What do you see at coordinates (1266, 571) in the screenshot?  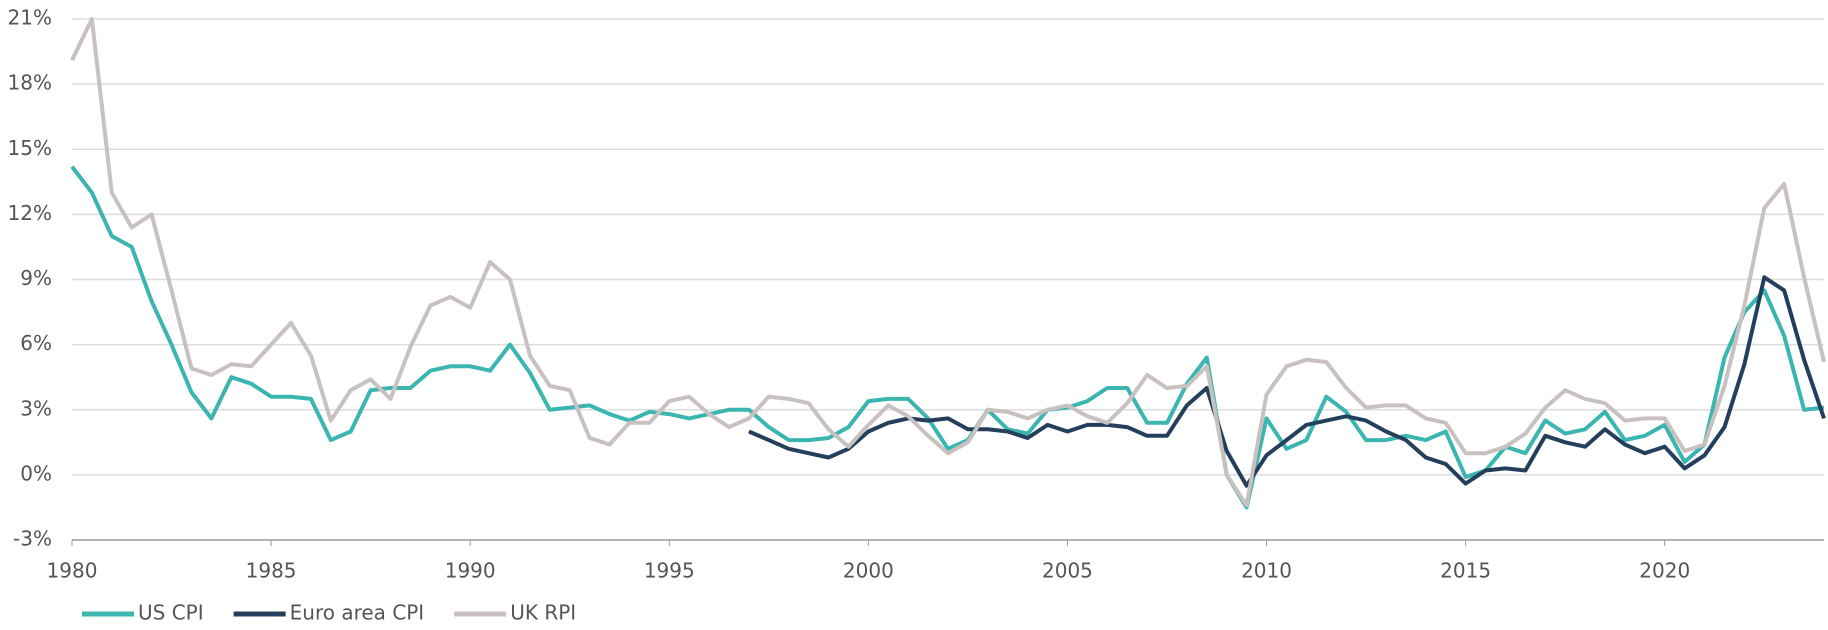 I see `x-tick-label: 2010` at bounding box center [1266, 571].